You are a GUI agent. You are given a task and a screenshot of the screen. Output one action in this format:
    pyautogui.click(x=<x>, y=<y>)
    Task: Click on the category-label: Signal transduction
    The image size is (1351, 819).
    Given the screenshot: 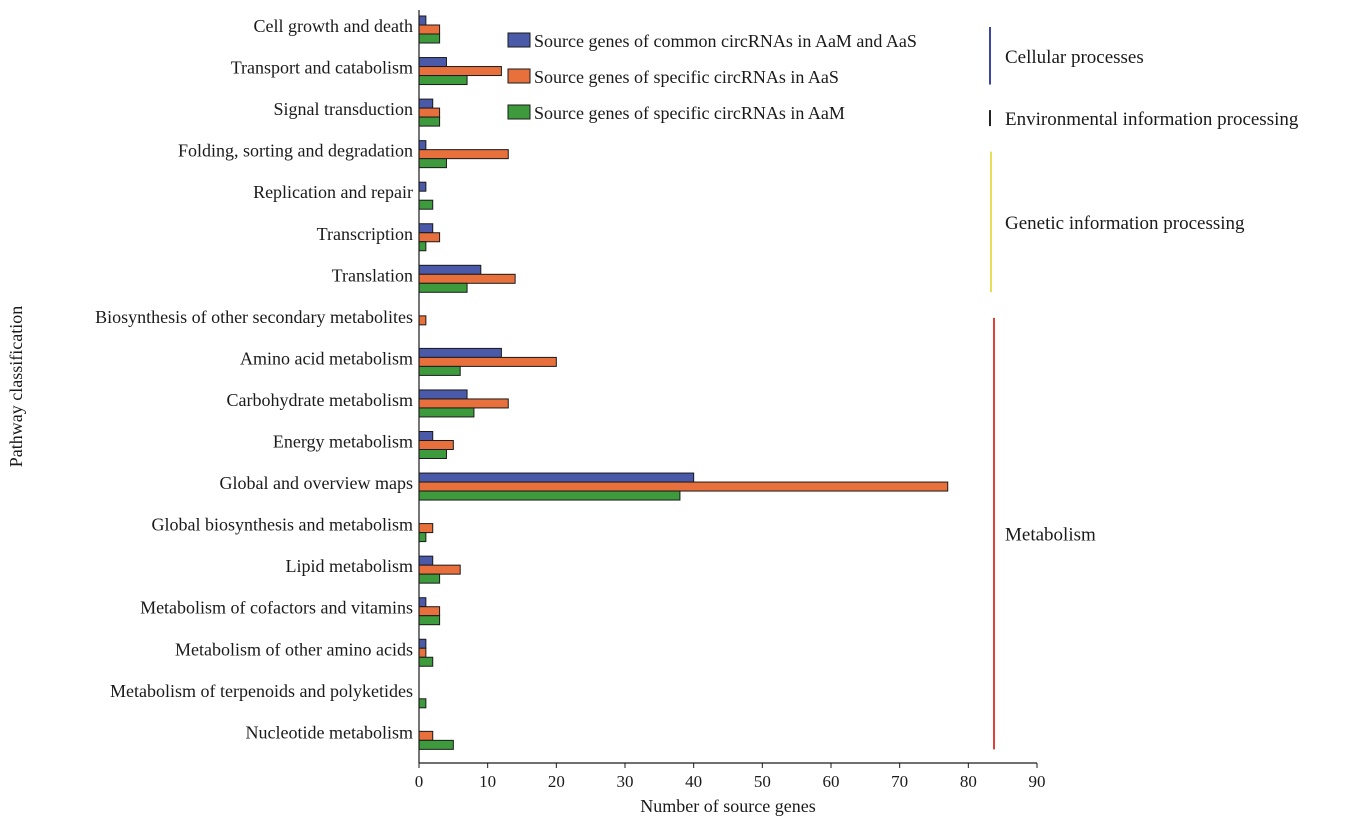 What is the action you would take?
    pyautogui.click(x=343, y=109)
    